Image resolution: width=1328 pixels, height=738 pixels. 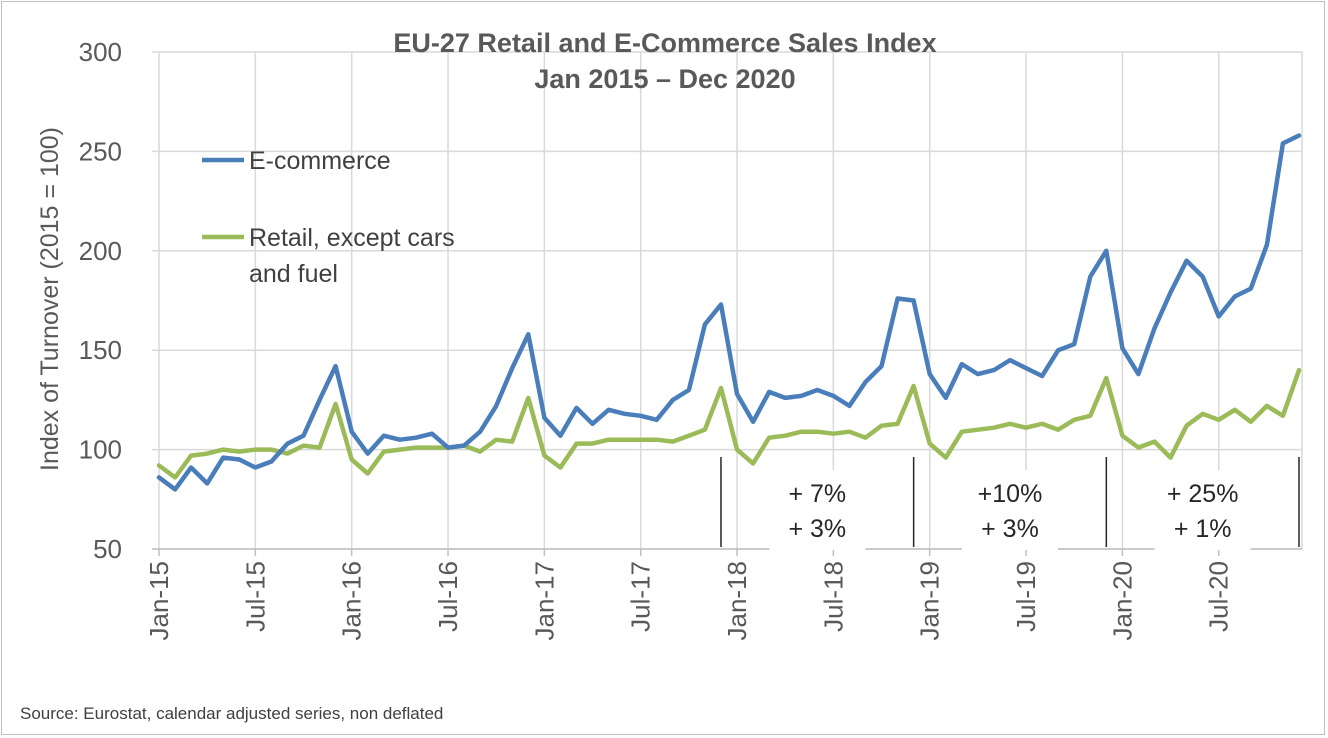 What do you see at coordinates (255, 596) in the screenshot?
I see `x-tick-label: Jul-15` at bounding box center [255, 596].